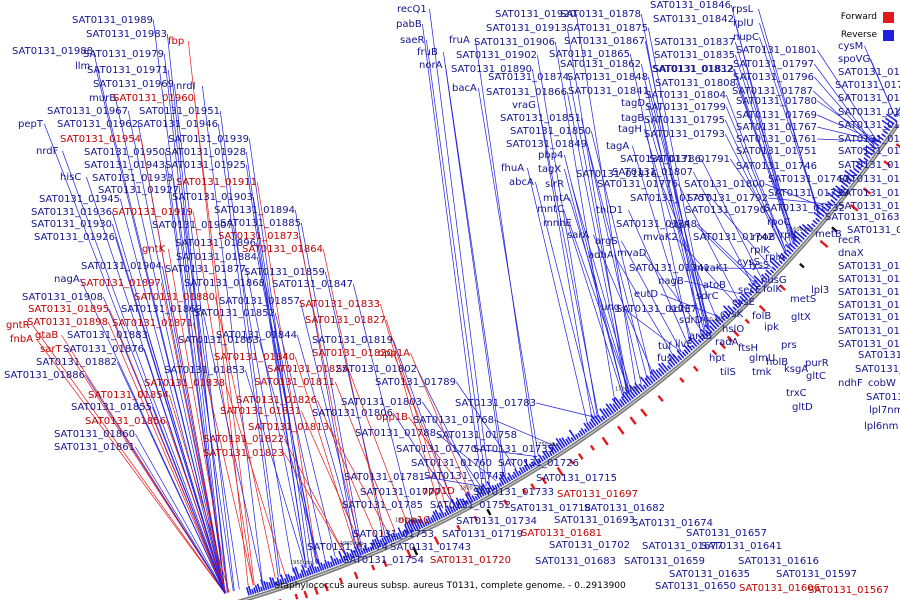  Describe the element at coordinates (112, 20) in the screenshot. I see `gene-label-sat0131_01989: SAT0131_01989` at that location.